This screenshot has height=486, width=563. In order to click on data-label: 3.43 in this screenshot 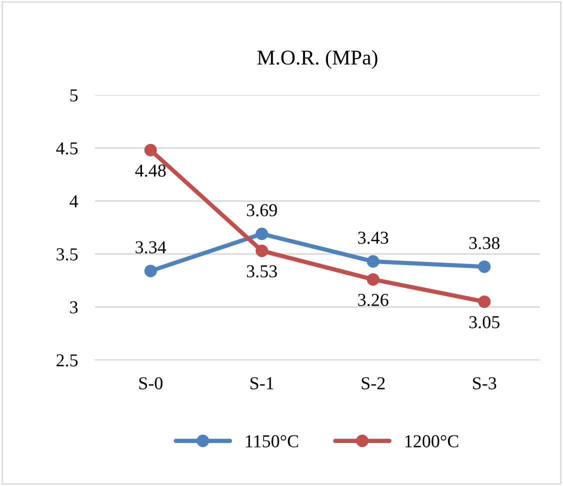, I will do `click(373, 238)`.